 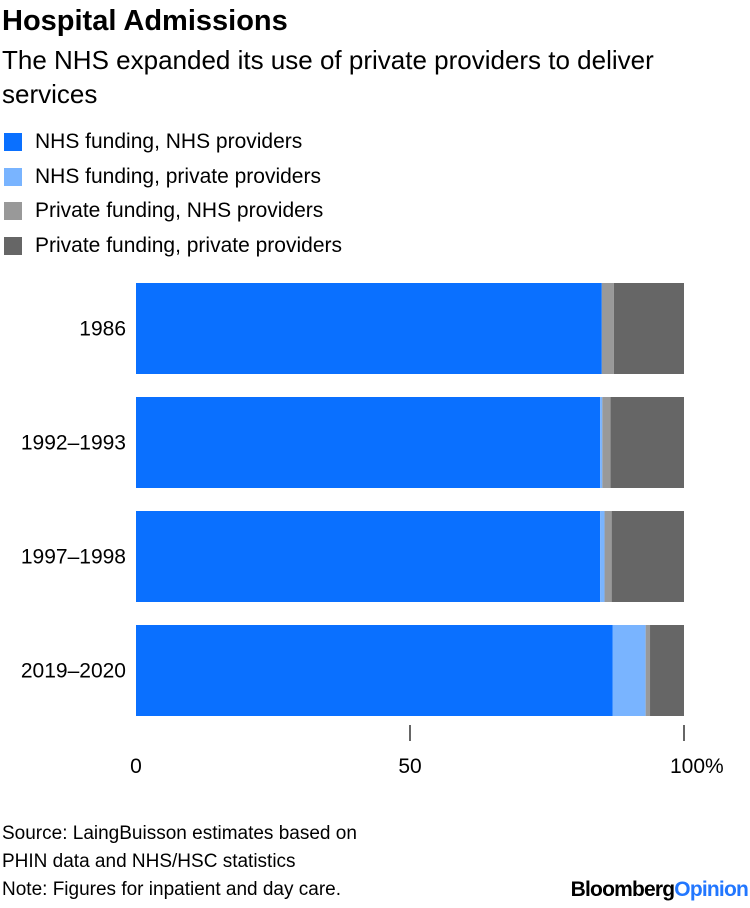 I want to click on legend-swatch-nhs-private, so click(x=13, y=176).